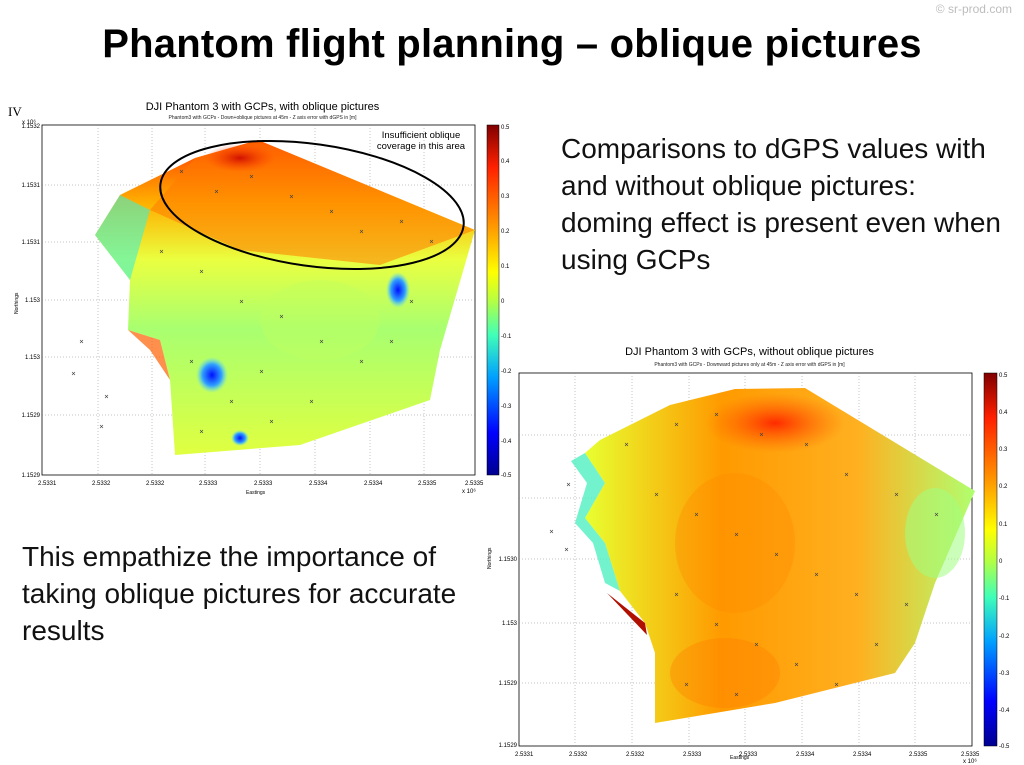  What do you see at coordinates (15, 111) in the screenshot?
I see `panel-label: IV` at bounding box center [15, 111].